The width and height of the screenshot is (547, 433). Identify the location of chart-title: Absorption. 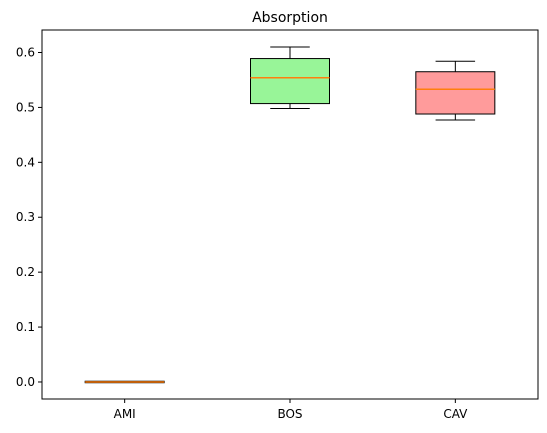
(290, 18).